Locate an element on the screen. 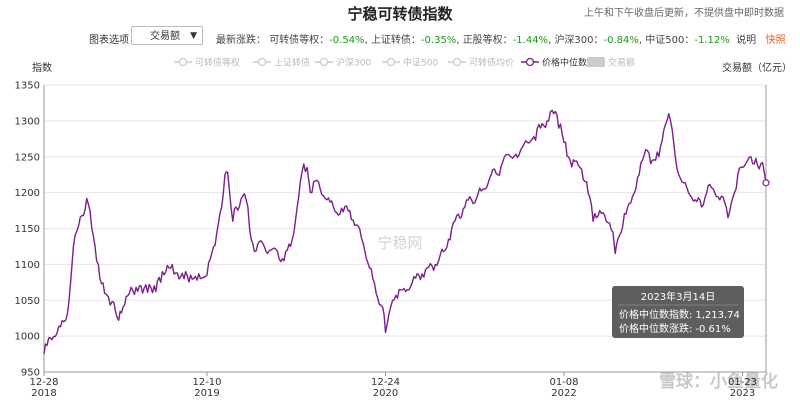 The image size is (800, 401). chart-option-value: 交易额 is located at coordinates (165, 36).